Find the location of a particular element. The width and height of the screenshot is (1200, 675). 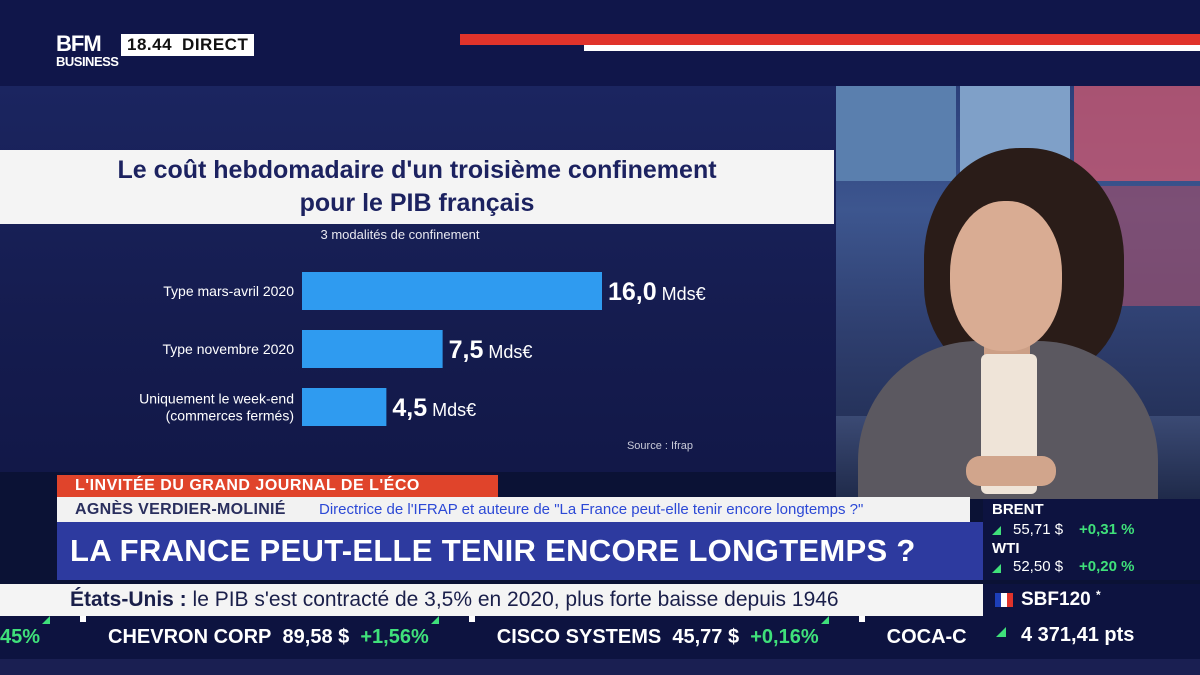

value-label: 16,0 Mds€ is located at coordinates (657, 292).